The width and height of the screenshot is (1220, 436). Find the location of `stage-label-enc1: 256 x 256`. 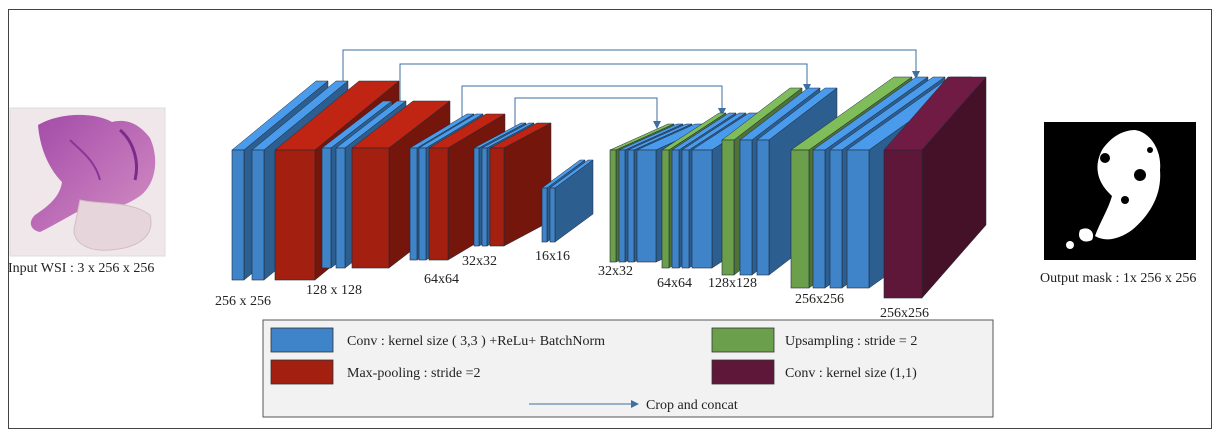

stage-label-enc1: 256 x 256 is located at coordinates (243, 301).